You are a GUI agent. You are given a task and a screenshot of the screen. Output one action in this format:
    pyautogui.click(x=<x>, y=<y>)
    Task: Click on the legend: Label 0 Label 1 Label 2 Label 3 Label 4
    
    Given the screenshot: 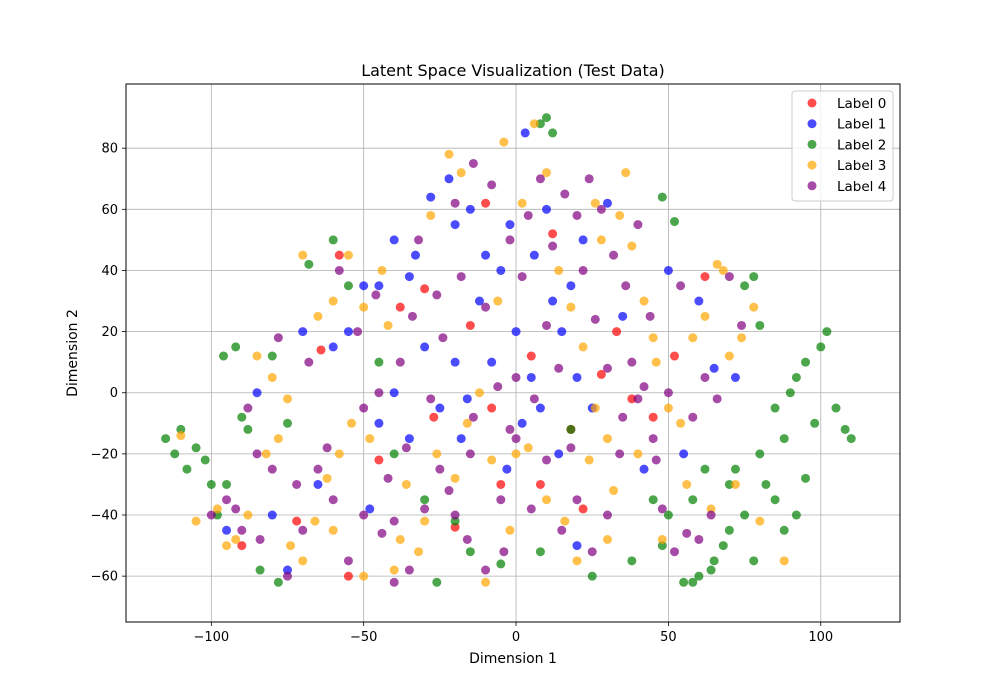 What is the action you would take?
    pyautogui.click(x=842, y=146)
    